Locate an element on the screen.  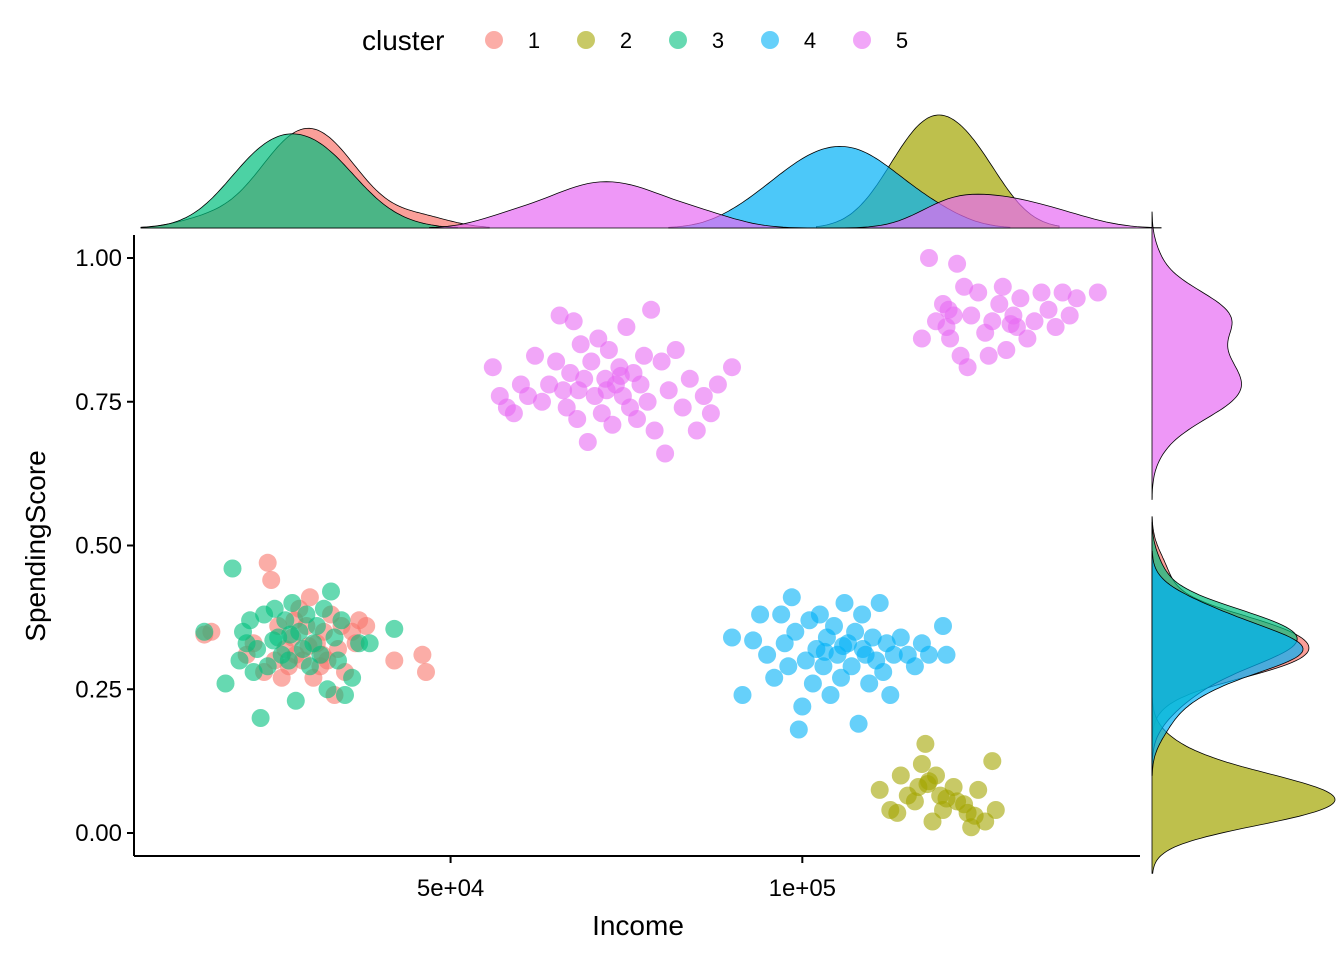
x-tick-label: 1e+05 is located at coordinates (802, 888).